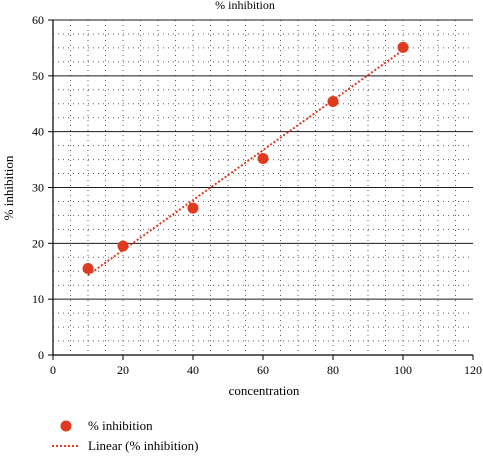  Describe the element at coordinates (38, 20) in the screenshot. I see `y-tick-label: 60` at that location.